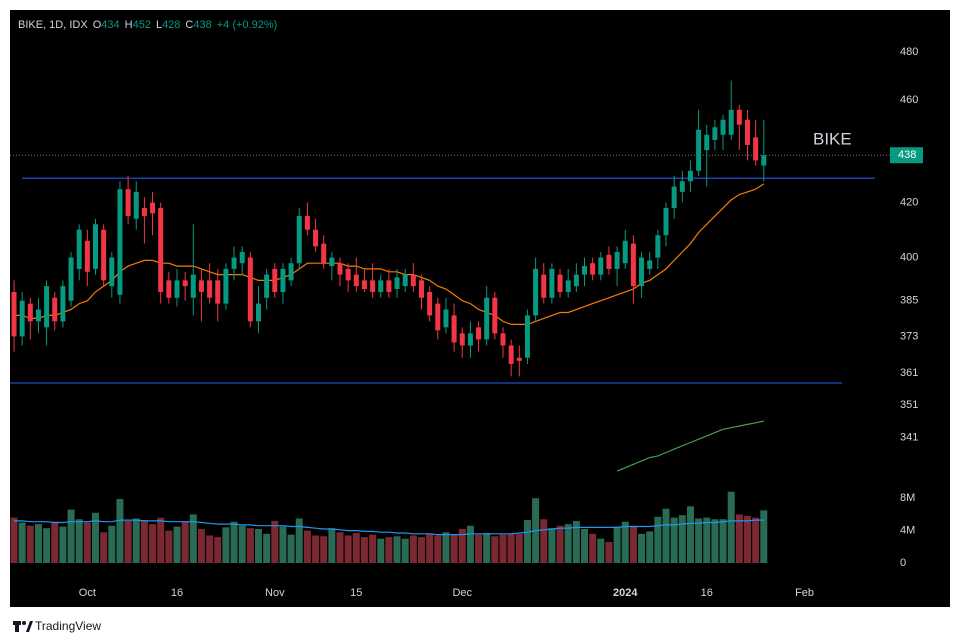  What do you see at coordinates (53, 25) in the screenshot?
I see `symbol: BIKE, 1D, IDX` at bounding box center [53, 25].